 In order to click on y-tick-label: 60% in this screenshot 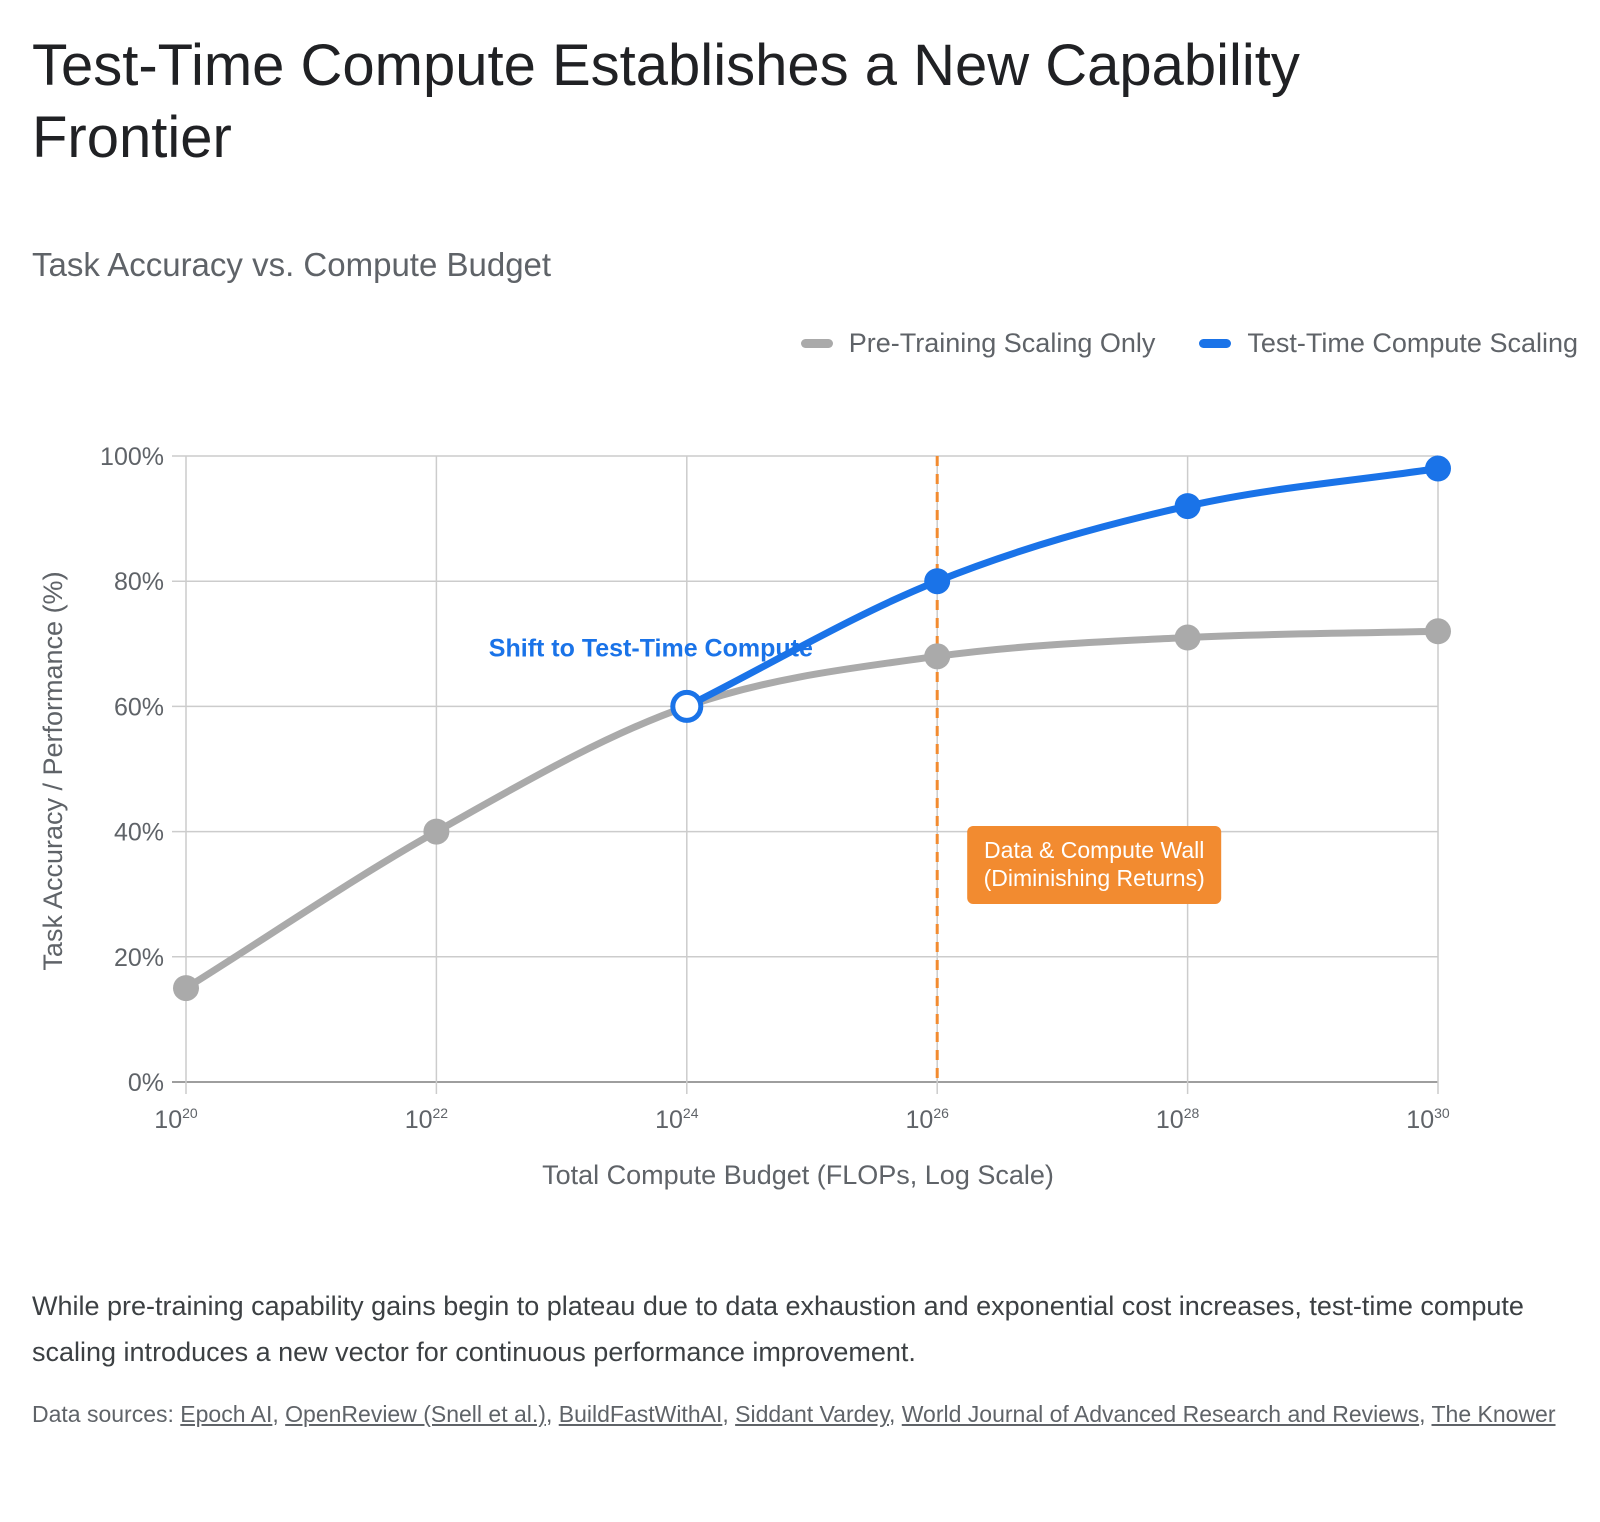, I will do `click(139, 707)`.